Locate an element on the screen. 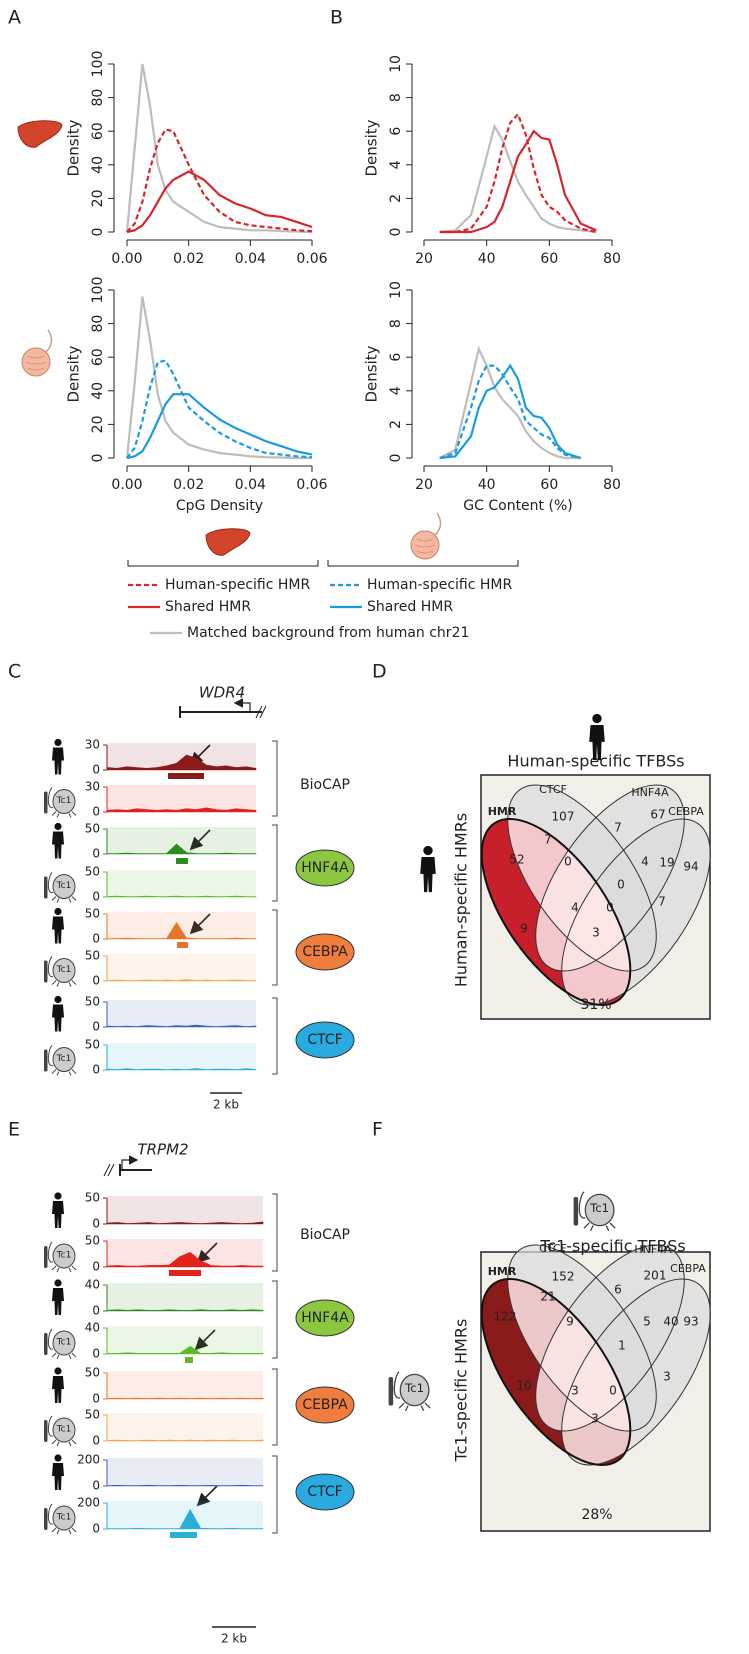  y-tick-label: 80 is located at coordinates (98, 98).